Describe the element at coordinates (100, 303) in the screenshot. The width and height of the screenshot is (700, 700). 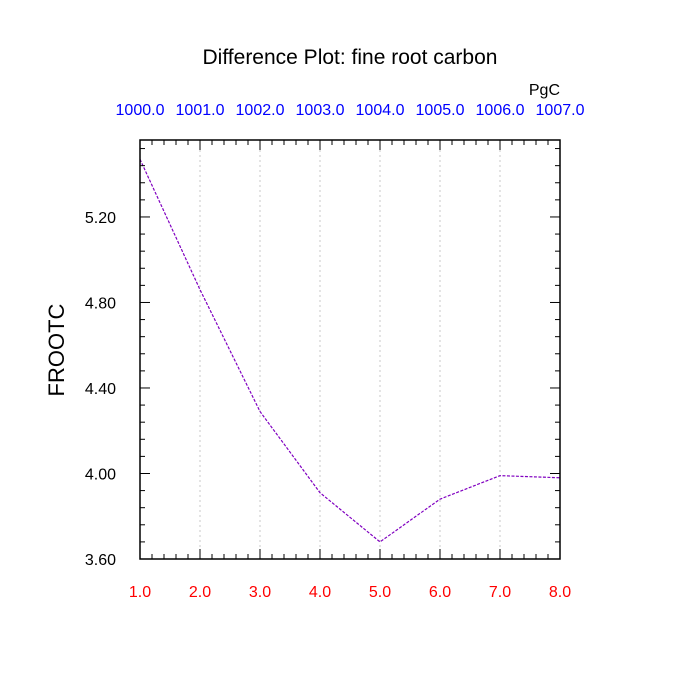
I see `y-tick-label: 4.80` at that location.